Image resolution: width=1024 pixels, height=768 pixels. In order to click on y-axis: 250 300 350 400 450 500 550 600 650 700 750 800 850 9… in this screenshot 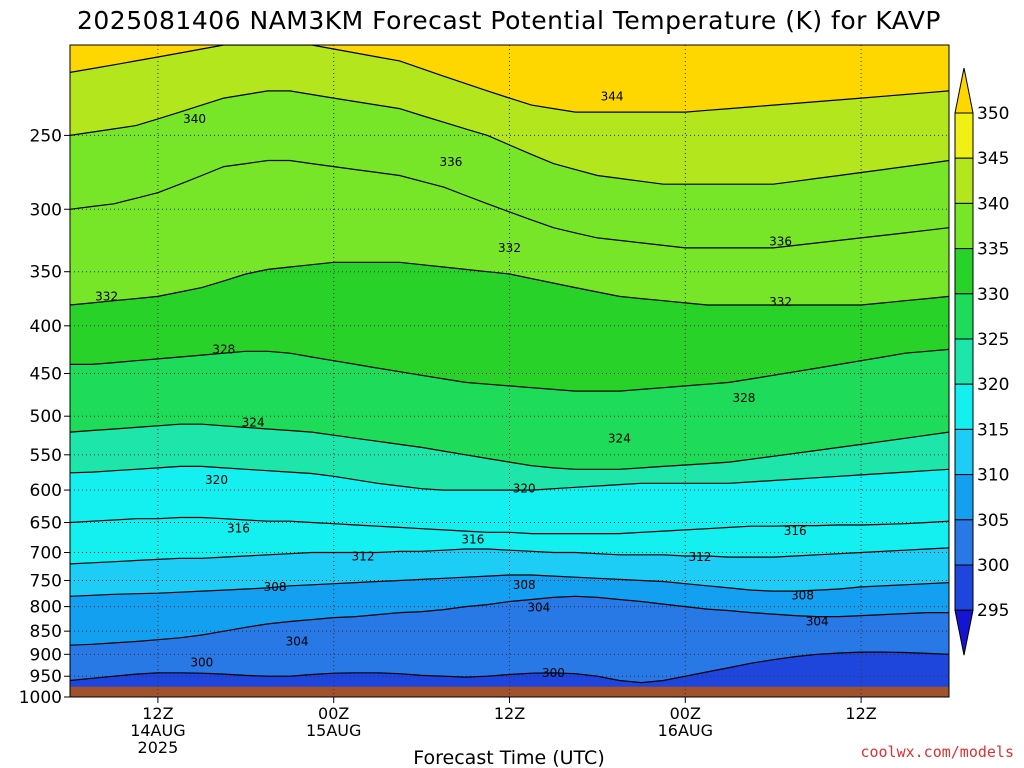, I will do `click(44, 417)`.